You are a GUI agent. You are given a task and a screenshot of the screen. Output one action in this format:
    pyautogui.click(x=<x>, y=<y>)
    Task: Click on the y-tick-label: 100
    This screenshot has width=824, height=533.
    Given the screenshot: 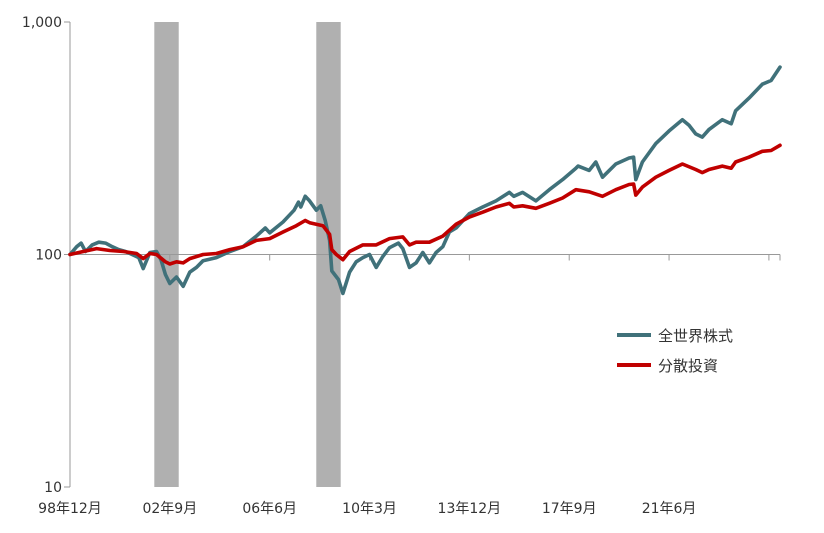 What is the action you would take?
    pyautogui.click(x=48, y=256)
    